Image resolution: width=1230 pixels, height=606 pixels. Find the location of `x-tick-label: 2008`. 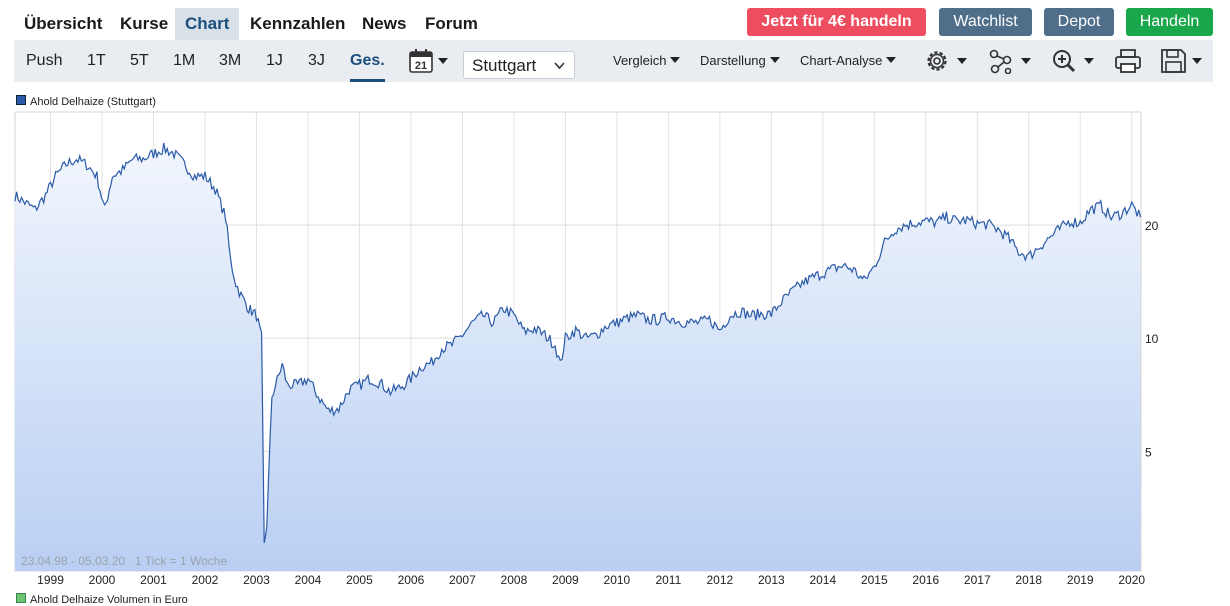

x-tick-label: 2008 is located at coordinates (514, 580).